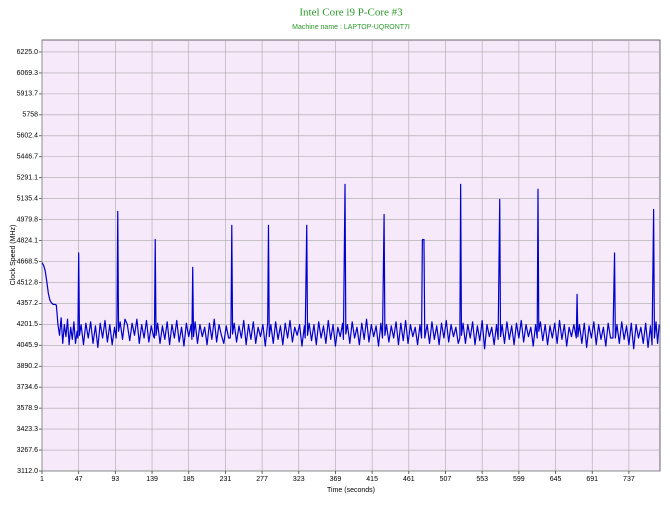 The height and width of the screenshot is (508, 670). I want to click on y-tick-label: 6069.3, so click(28, 73).